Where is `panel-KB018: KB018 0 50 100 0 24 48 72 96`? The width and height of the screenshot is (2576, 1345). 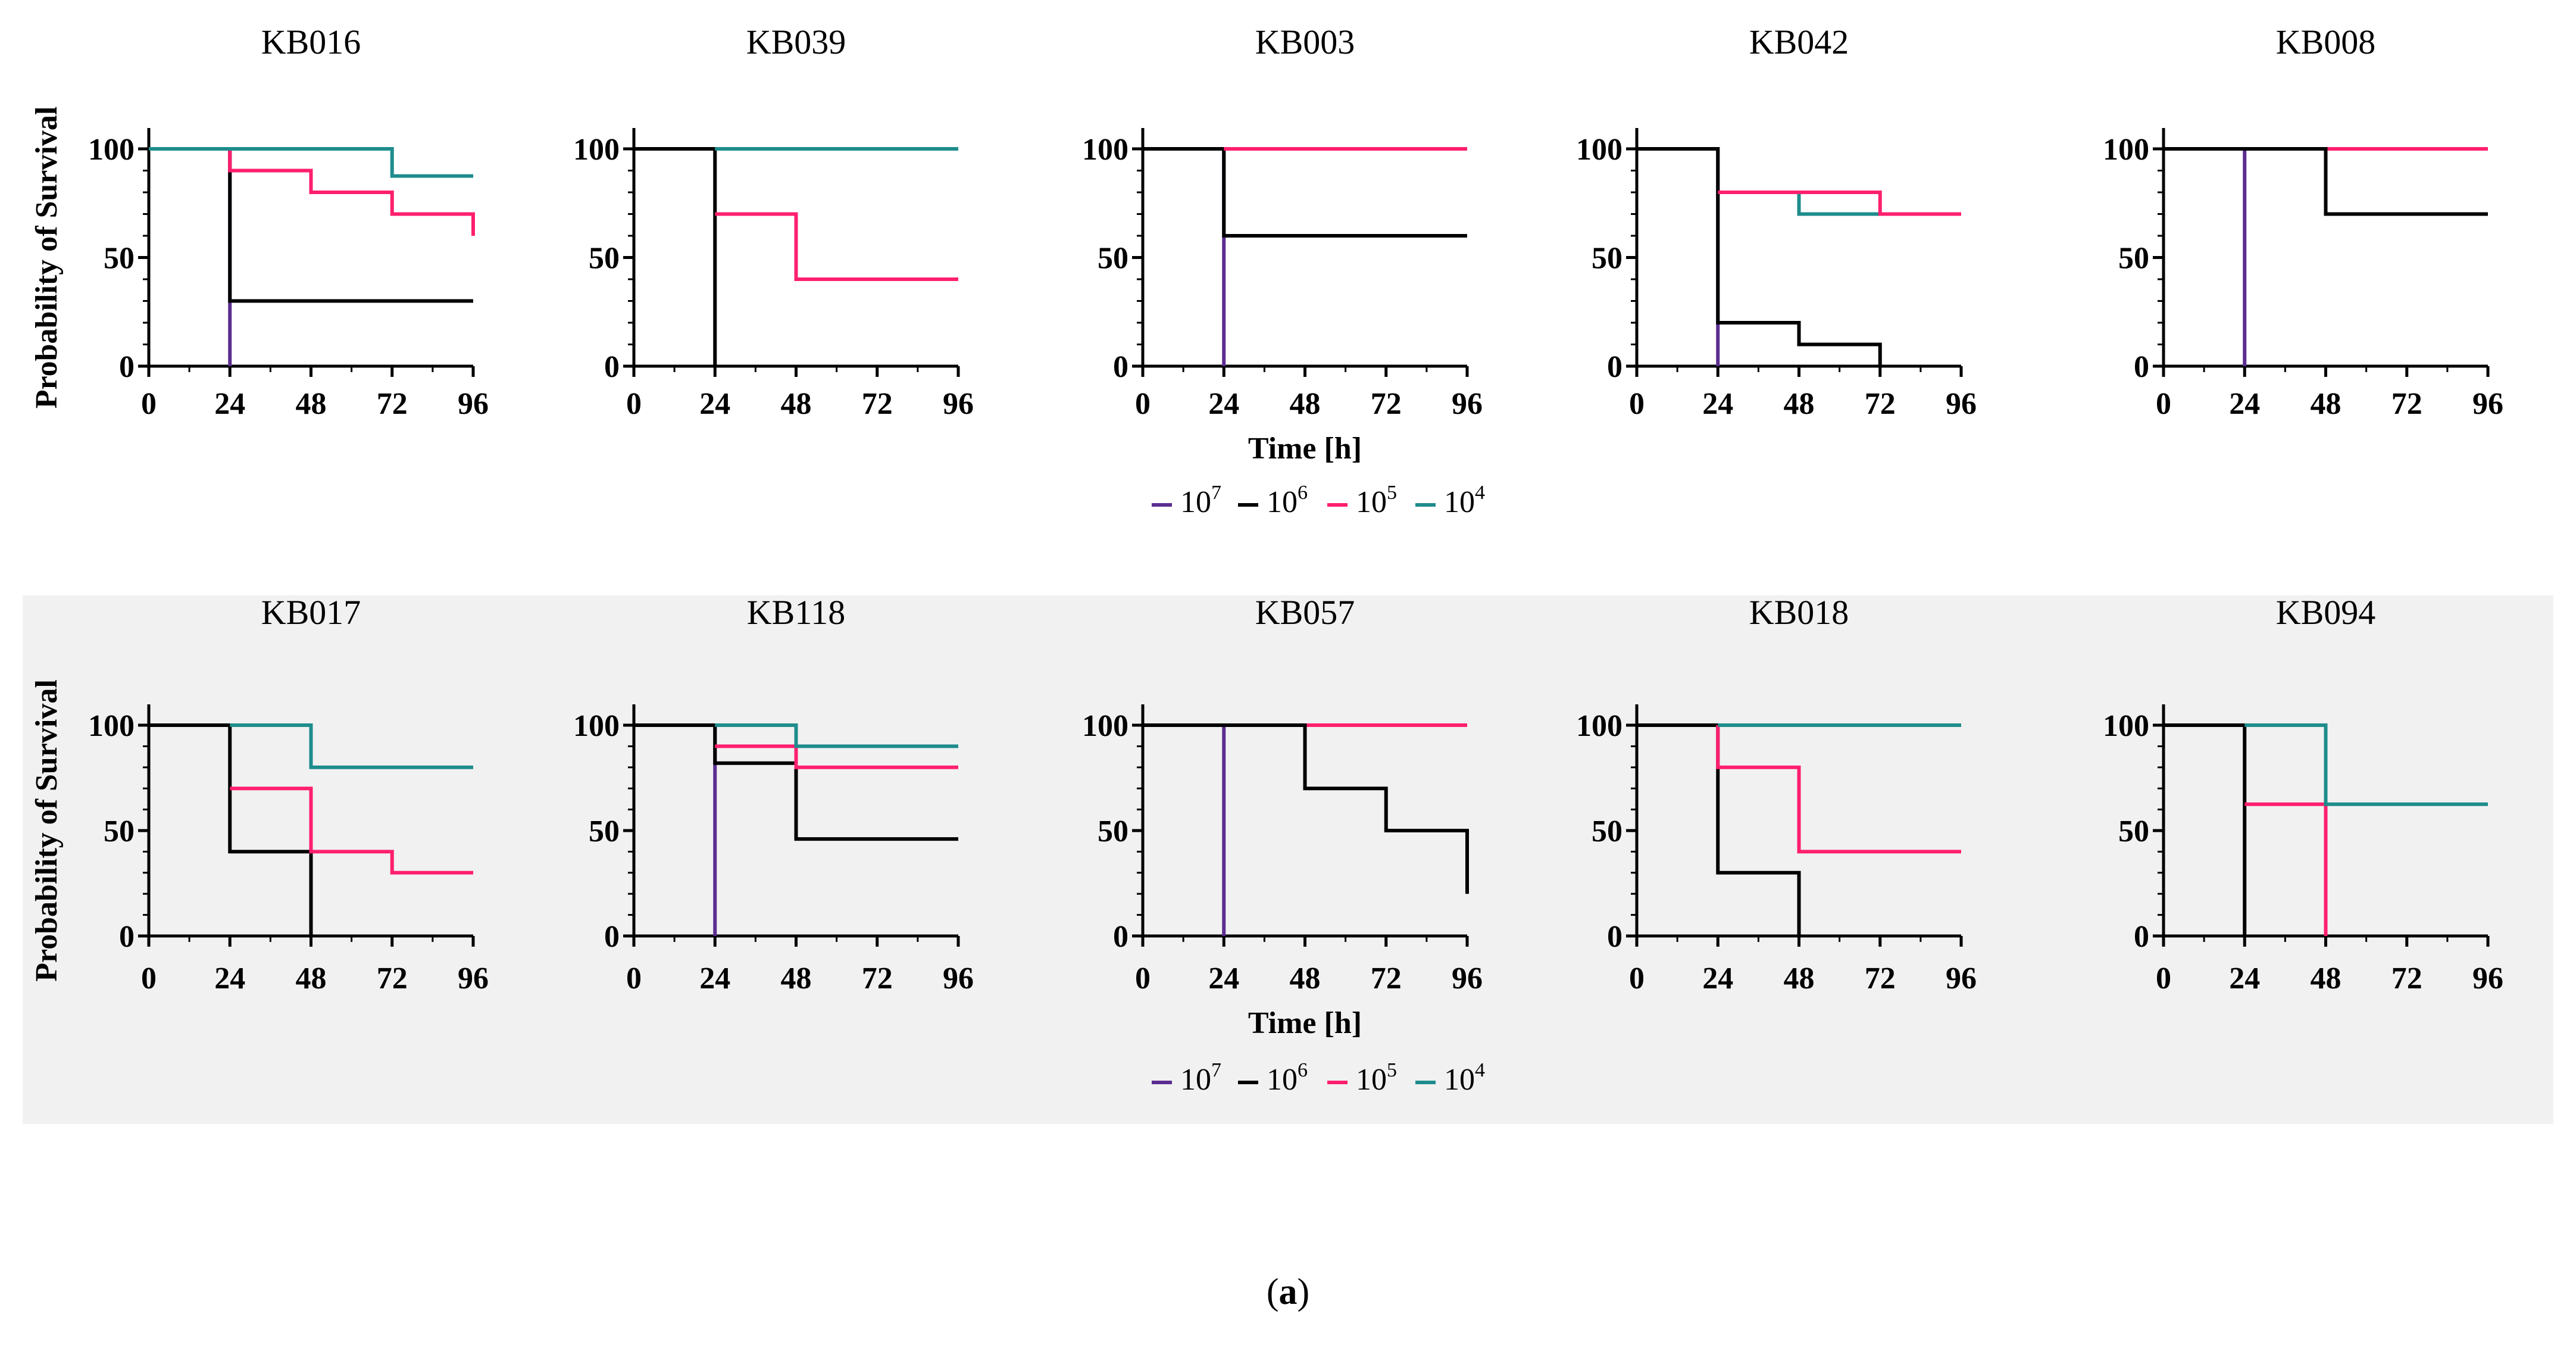
panel-KB018: KB018 0 50 100 0 24 48 72 96 is located at coordinates (1776, 794).